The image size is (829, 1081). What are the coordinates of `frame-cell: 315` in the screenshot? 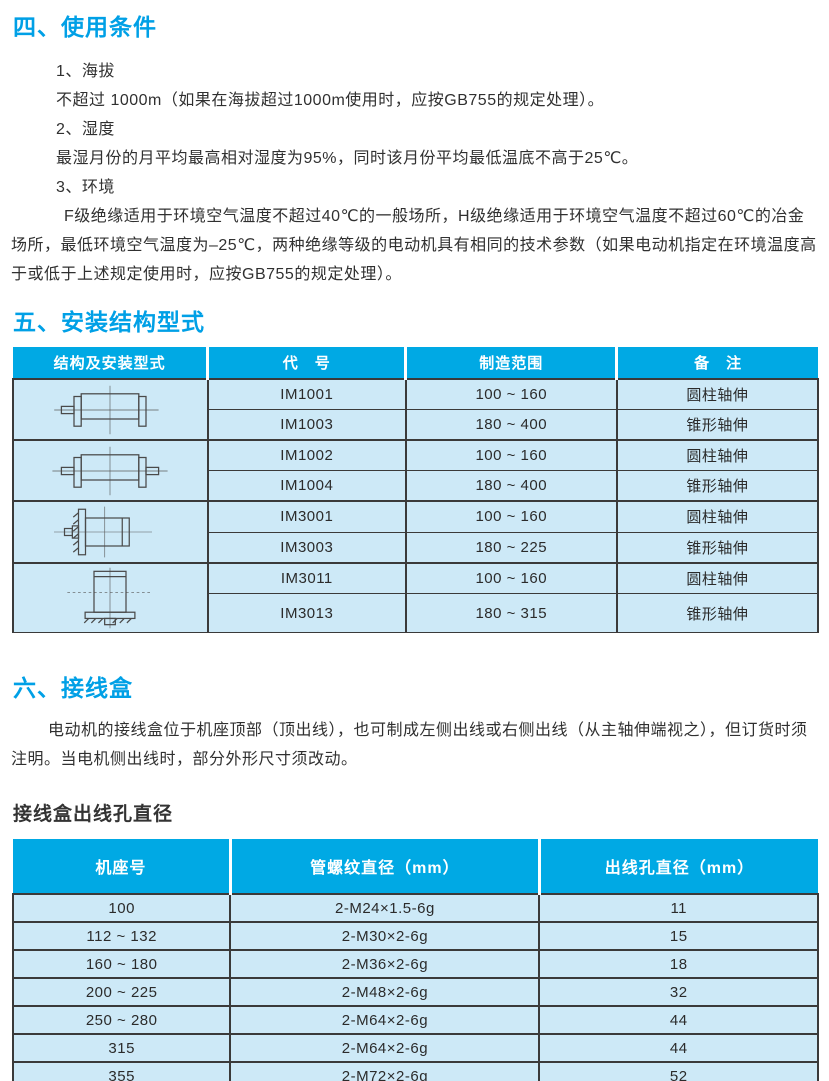 It's located at (121, 1048).